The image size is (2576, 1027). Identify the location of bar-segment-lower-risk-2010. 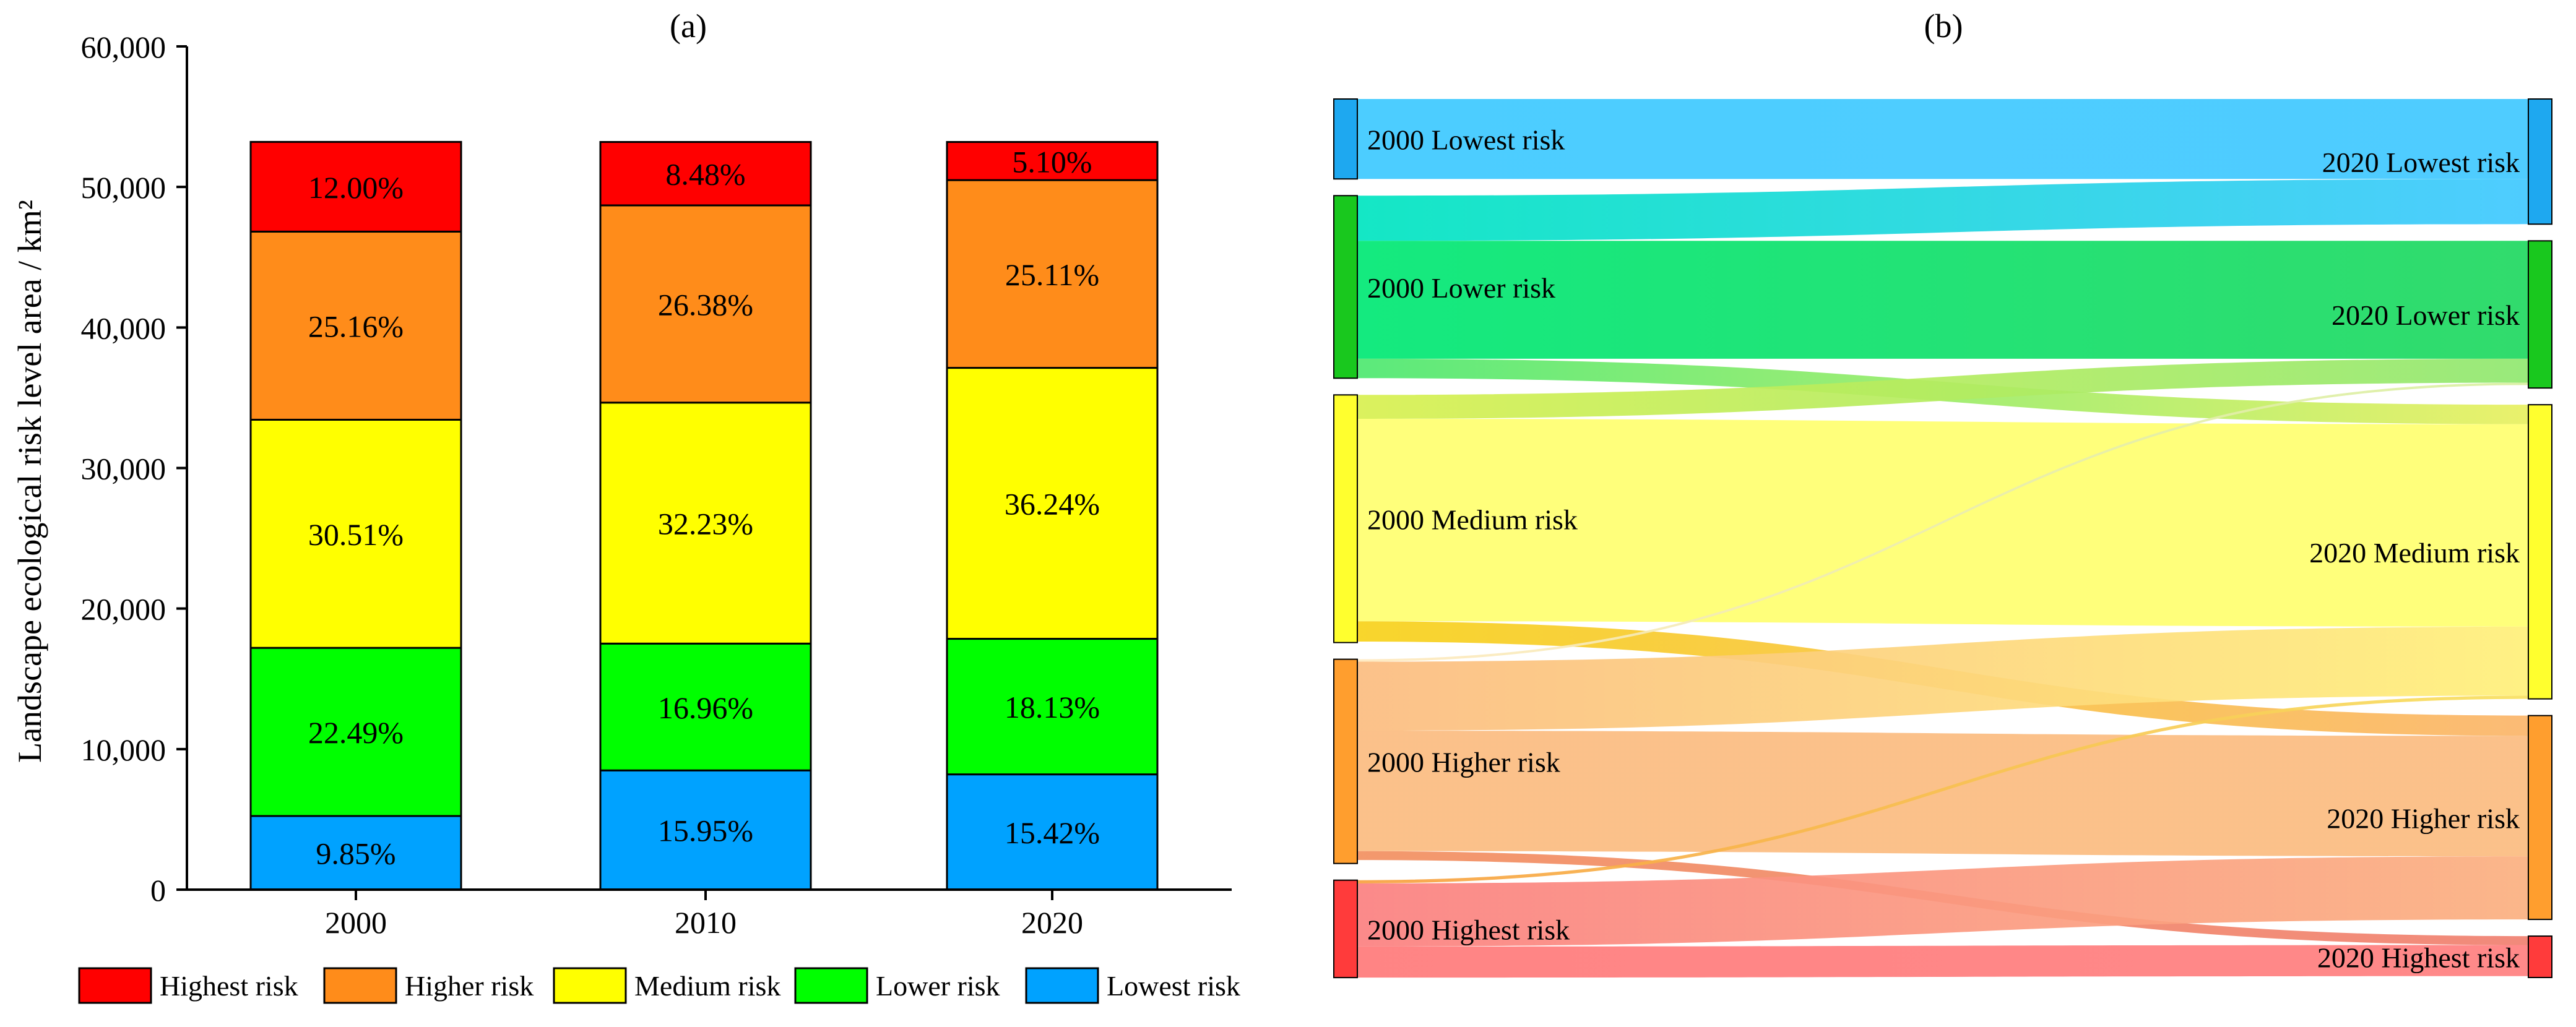
(705, 706).